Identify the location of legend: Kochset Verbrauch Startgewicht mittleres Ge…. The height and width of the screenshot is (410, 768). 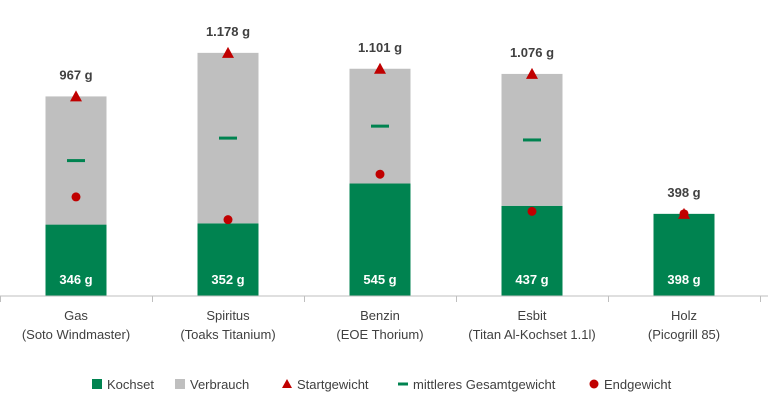
(382, 384).